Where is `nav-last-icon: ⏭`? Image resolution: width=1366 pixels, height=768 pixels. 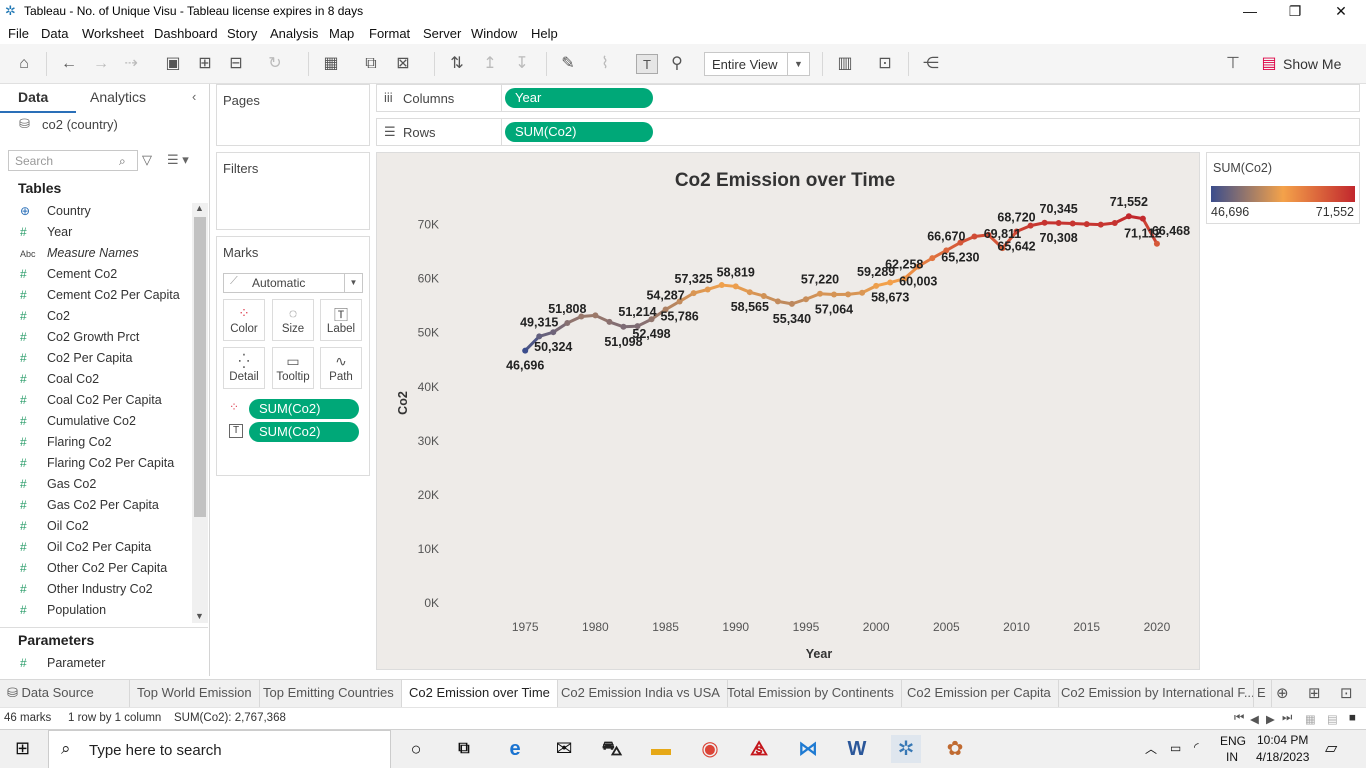
nav-last-icon: ⏭ is located at coordinates (1287, 718).